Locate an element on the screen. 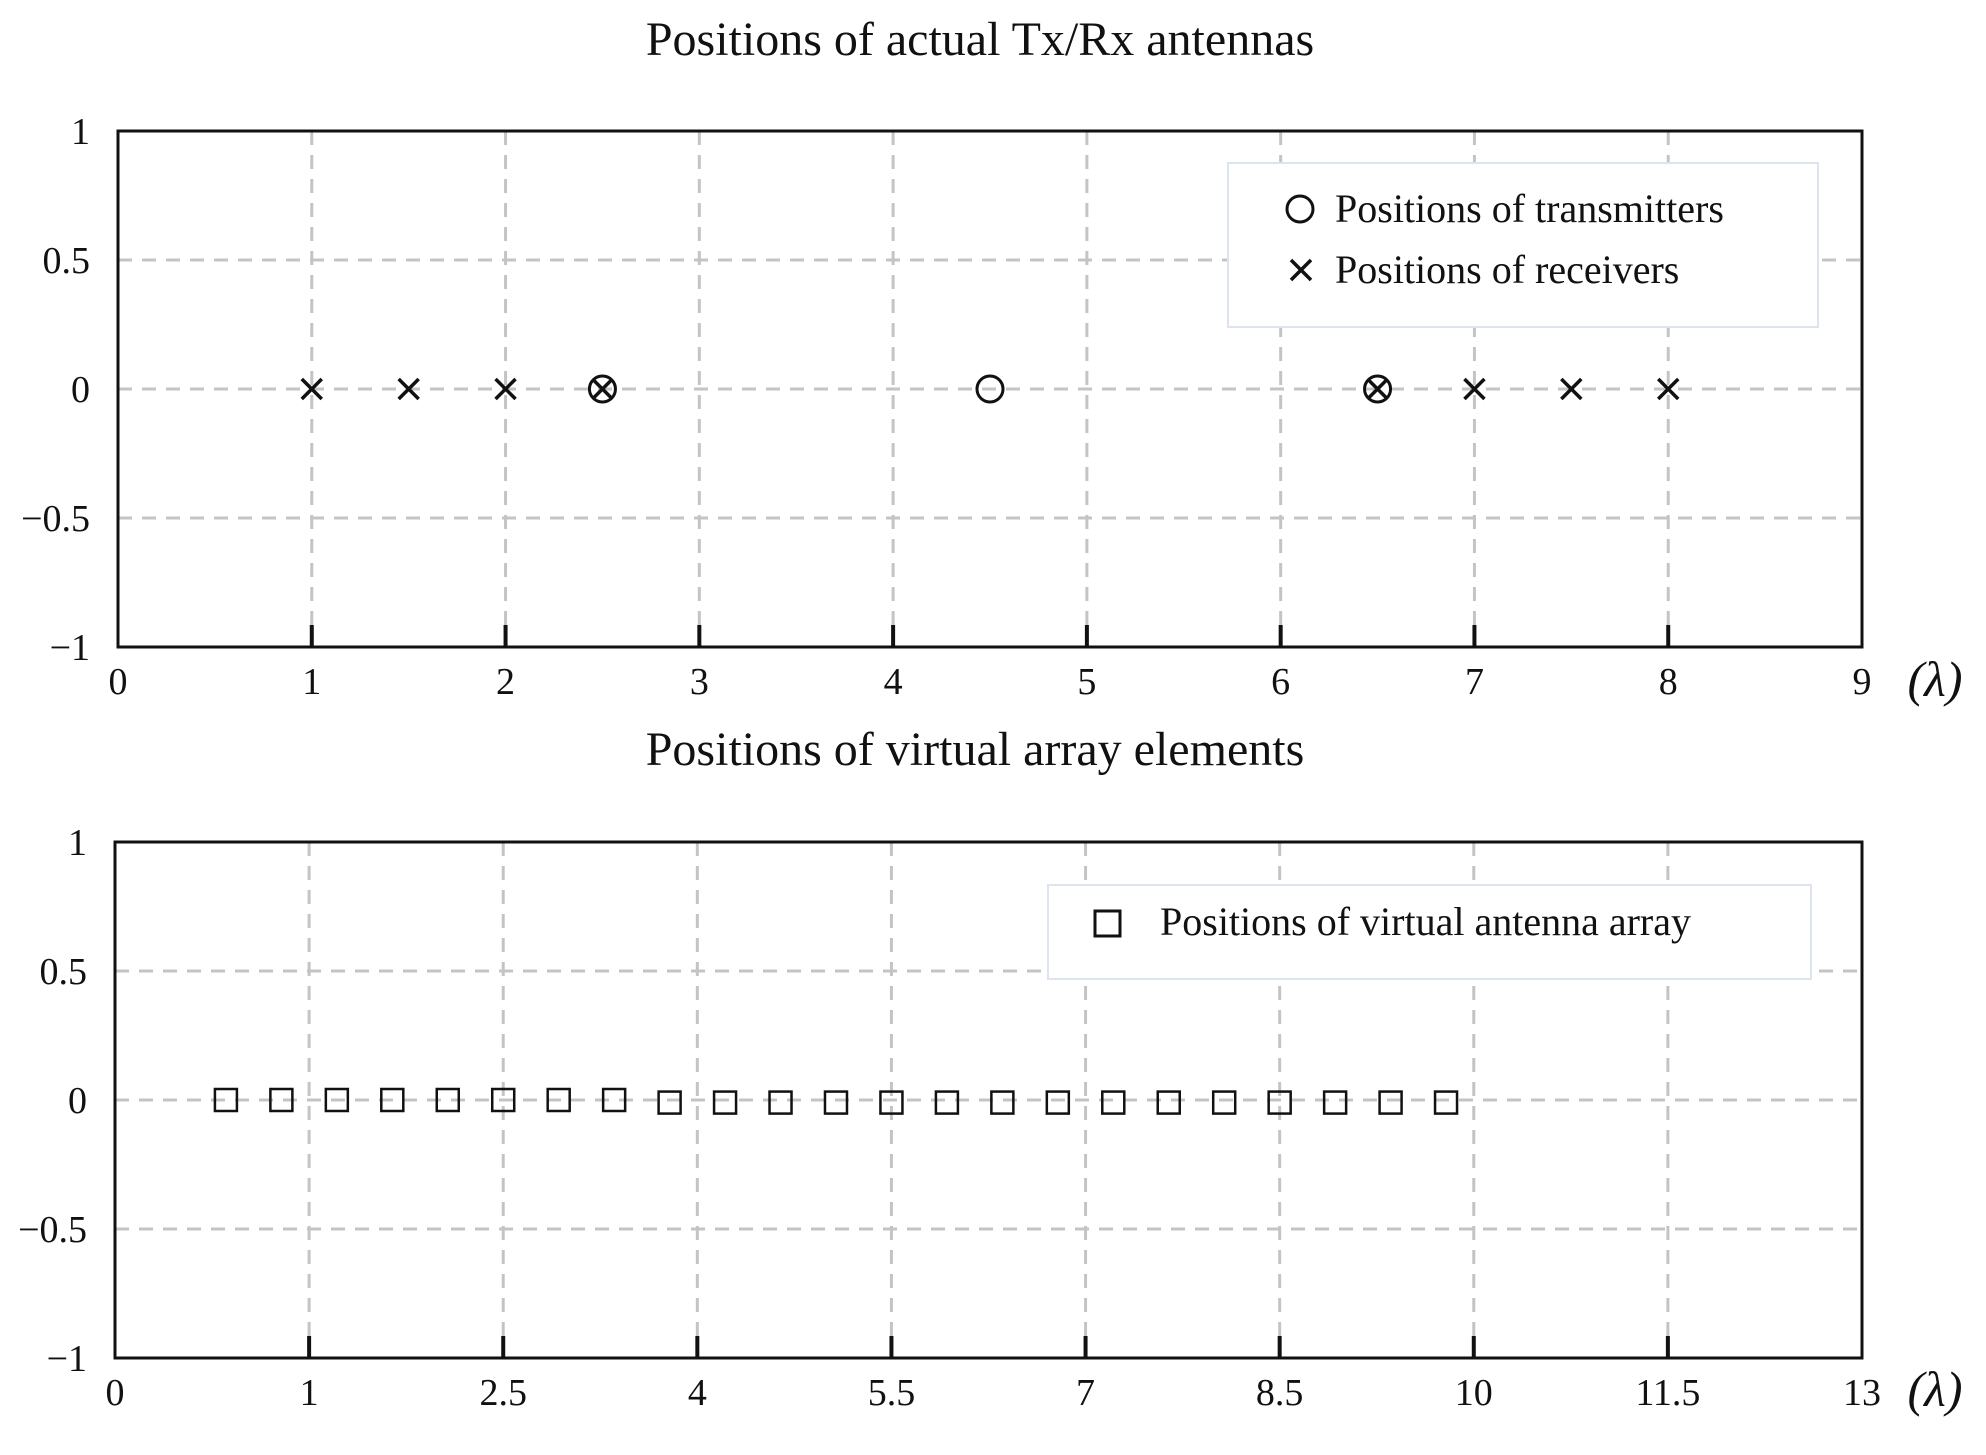  x-tick-label: 11.5 is located at coordinates (1667, 1393).